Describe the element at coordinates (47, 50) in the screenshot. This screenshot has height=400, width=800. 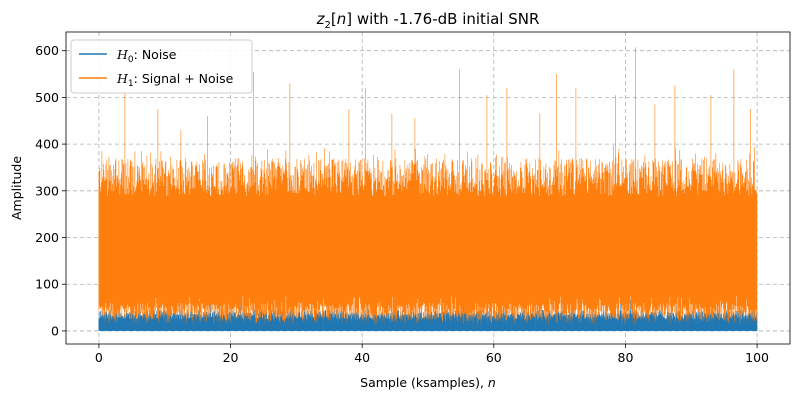
I see `y-tick-label: 600` at that location.